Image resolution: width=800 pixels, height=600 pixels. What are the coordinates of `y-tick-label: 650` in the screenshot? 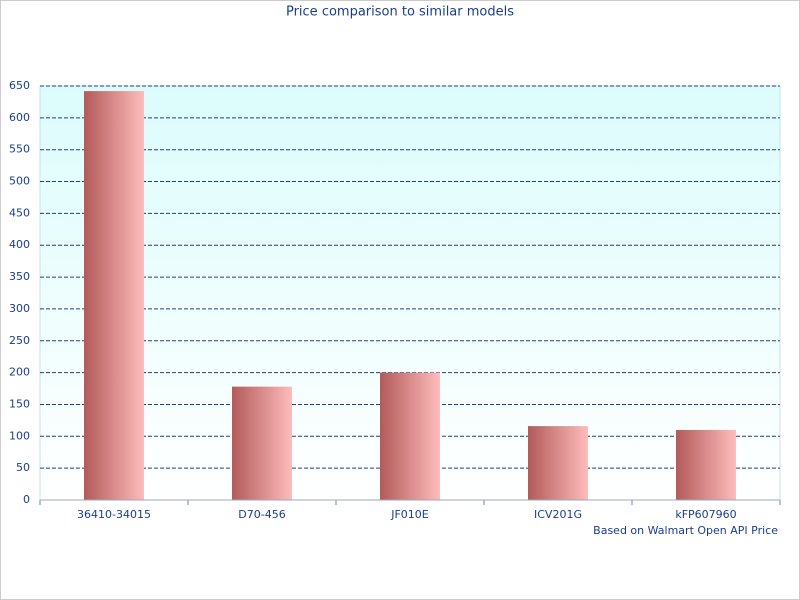 It's located at (19, 85).